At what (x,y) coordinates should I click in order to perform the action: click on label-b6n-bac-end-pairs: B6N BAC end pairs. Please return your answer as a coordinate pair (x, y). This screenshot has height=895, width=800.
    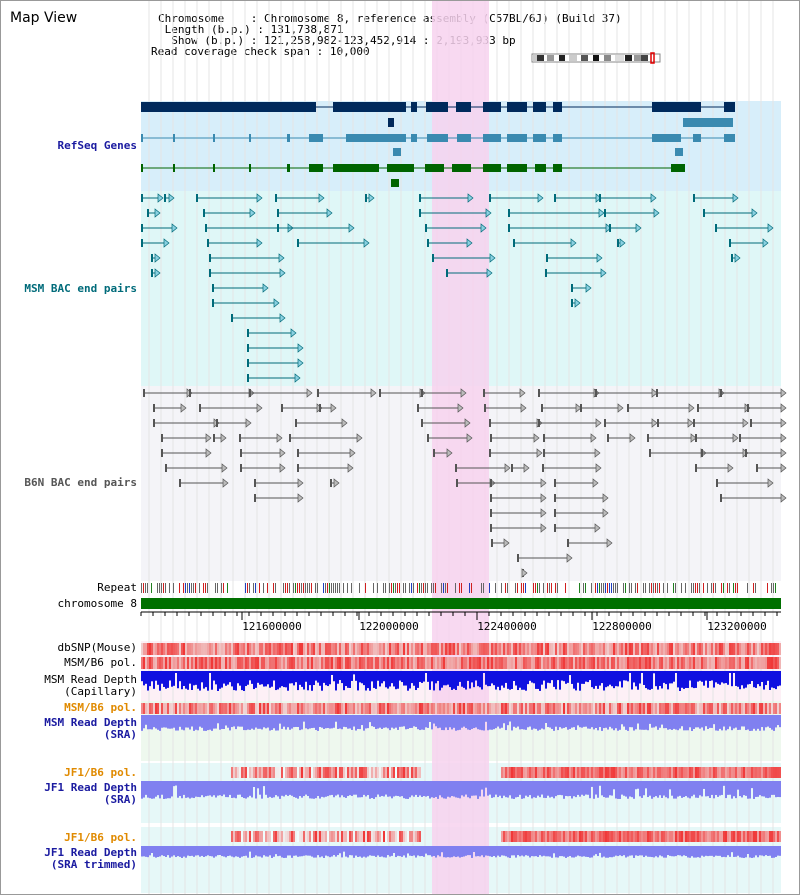
    Looking at the image, I should click on (80, 482).